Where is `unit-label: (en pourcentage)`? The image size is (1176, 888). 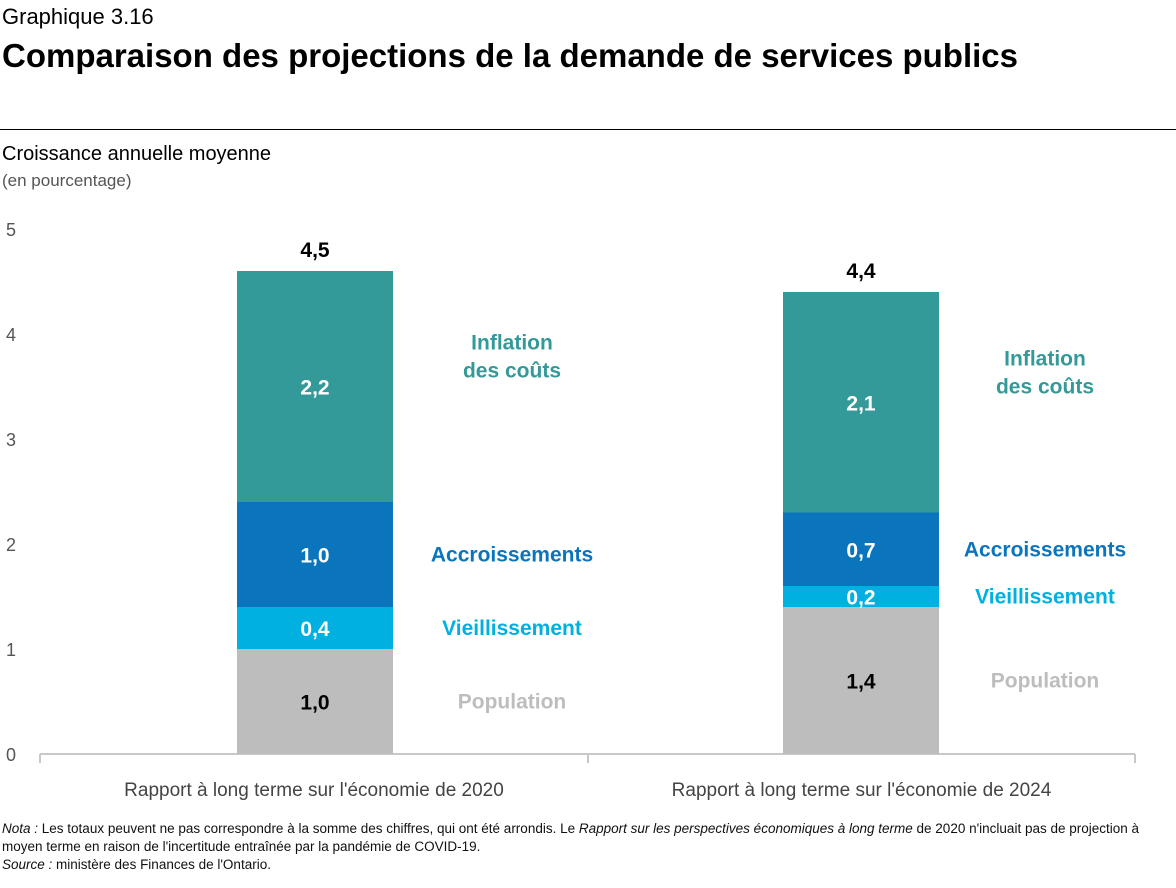
unit-label: (en pourcentage) is located at coordinates (67, 180).